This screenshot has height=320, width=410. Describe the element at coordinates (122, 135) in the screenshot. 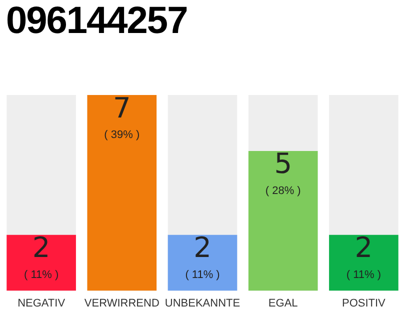

I see `annotation: ( 39% )` at that location.